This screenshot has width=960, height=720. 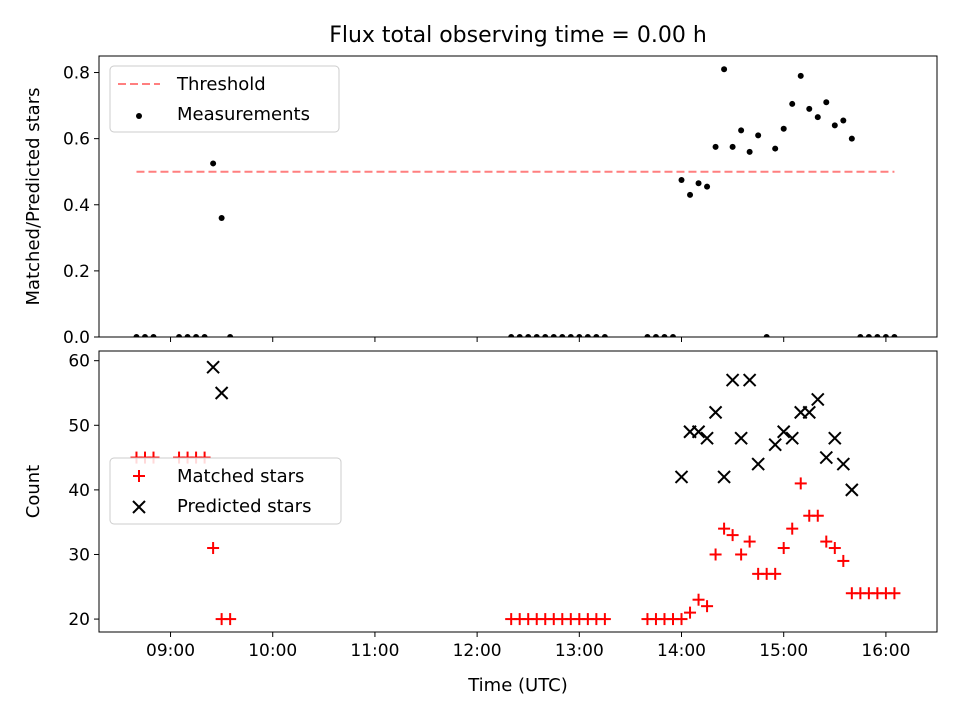 I want to click on bottom-y-tick-label: 60, so click(x=79, y=362).